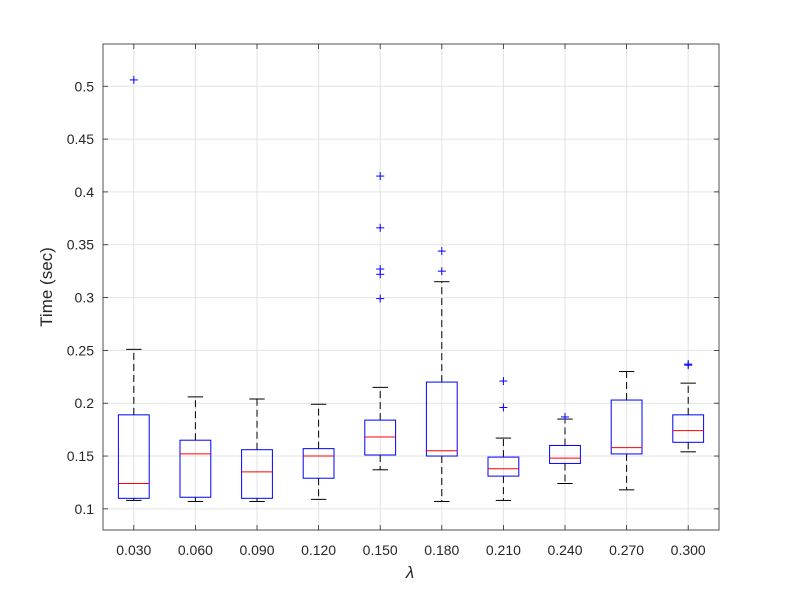  What do you see at coordinates (318, 550) in the screenshot?
I see `x-tick-label: 0.120` at bounding box center [318, 550].